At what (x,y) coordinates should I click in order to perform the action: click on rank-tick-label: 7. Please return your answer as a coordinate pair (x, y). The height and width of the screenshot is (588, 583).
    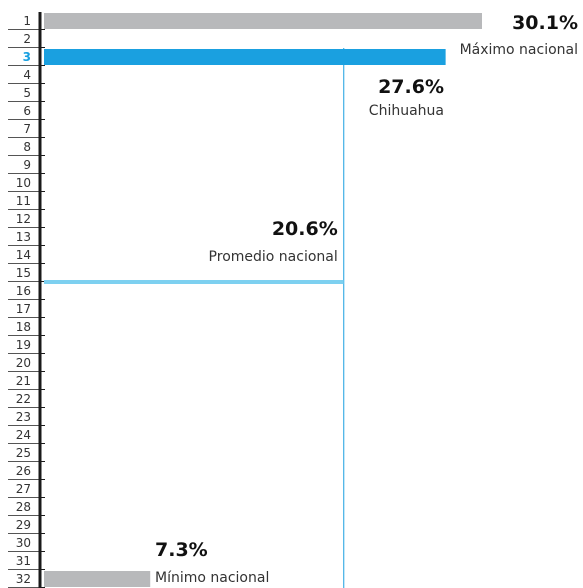
    Looking at the image, I should click on (27, 129).